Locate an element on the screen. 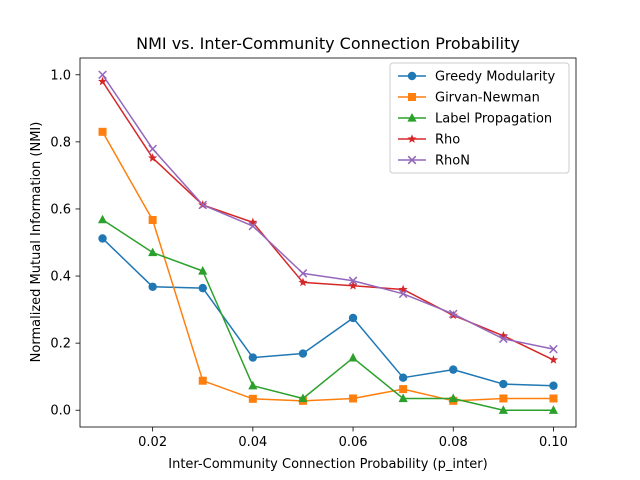 This screenshot has height=480, width=640. legend-label: RhoN is located at coordinates (452, 161).